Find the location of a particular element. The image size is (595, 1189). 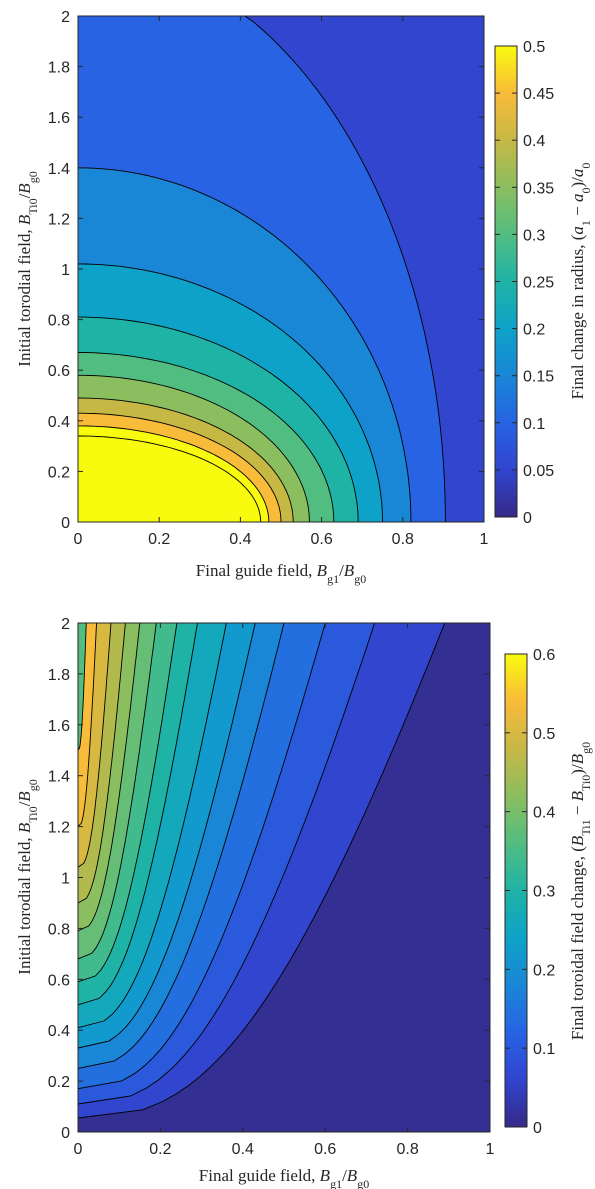

colorbar-tick-label: 0.6 is located at coordinates (544, 655).